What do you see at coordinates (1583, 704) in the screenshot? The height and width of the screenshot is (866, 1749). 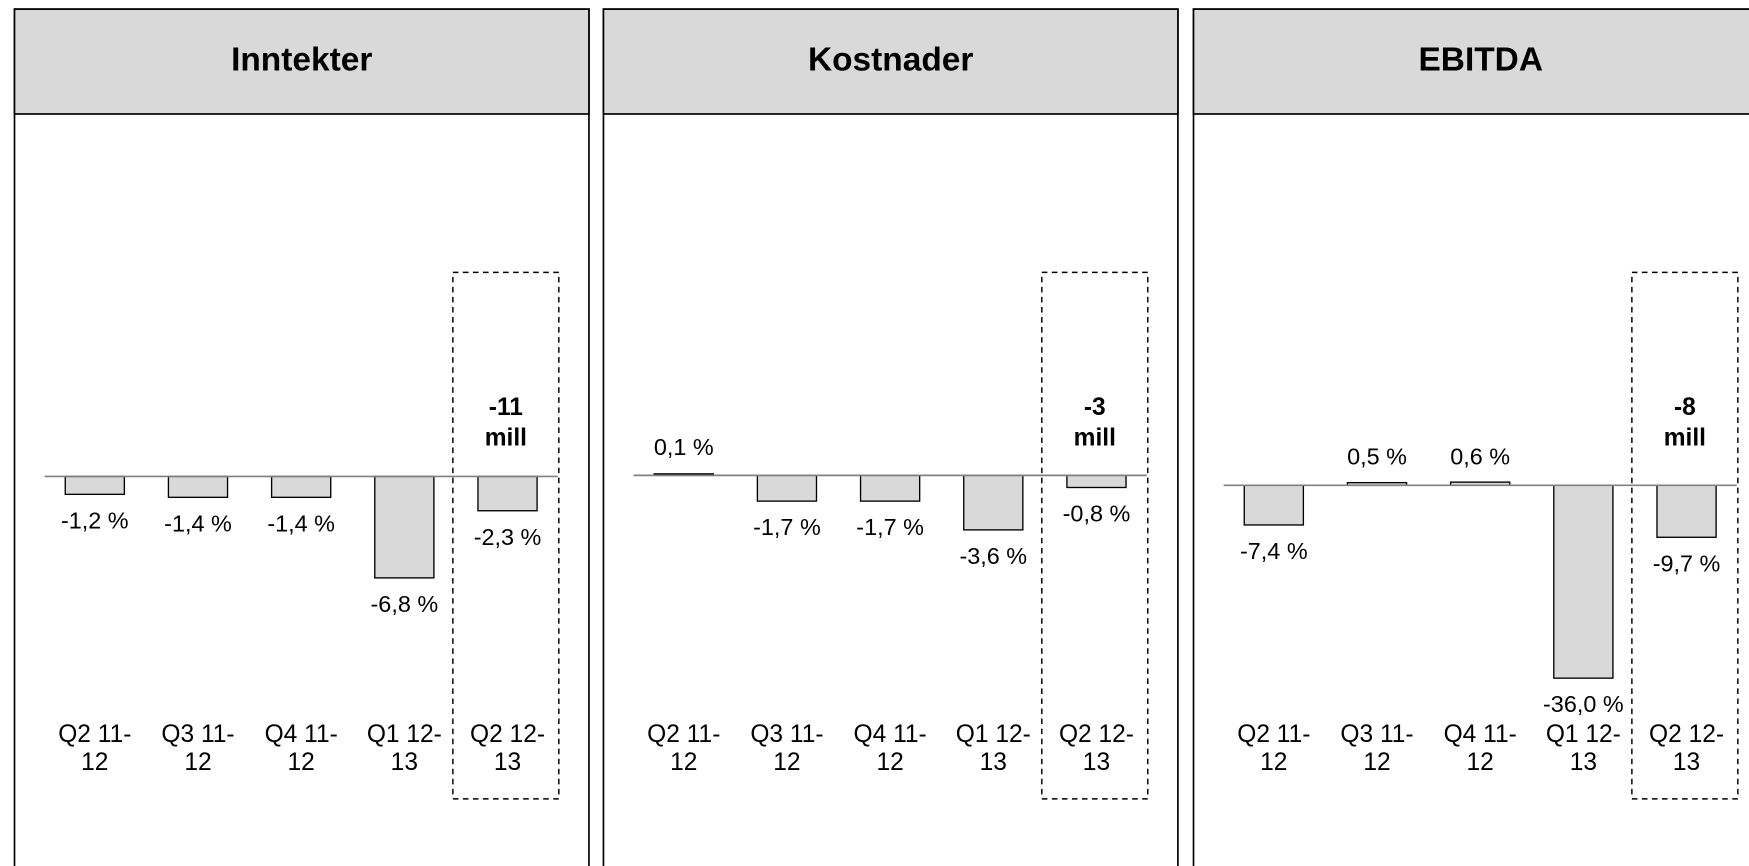 I see `value-label: -36,0 %` at bounding box center [1583, 704].